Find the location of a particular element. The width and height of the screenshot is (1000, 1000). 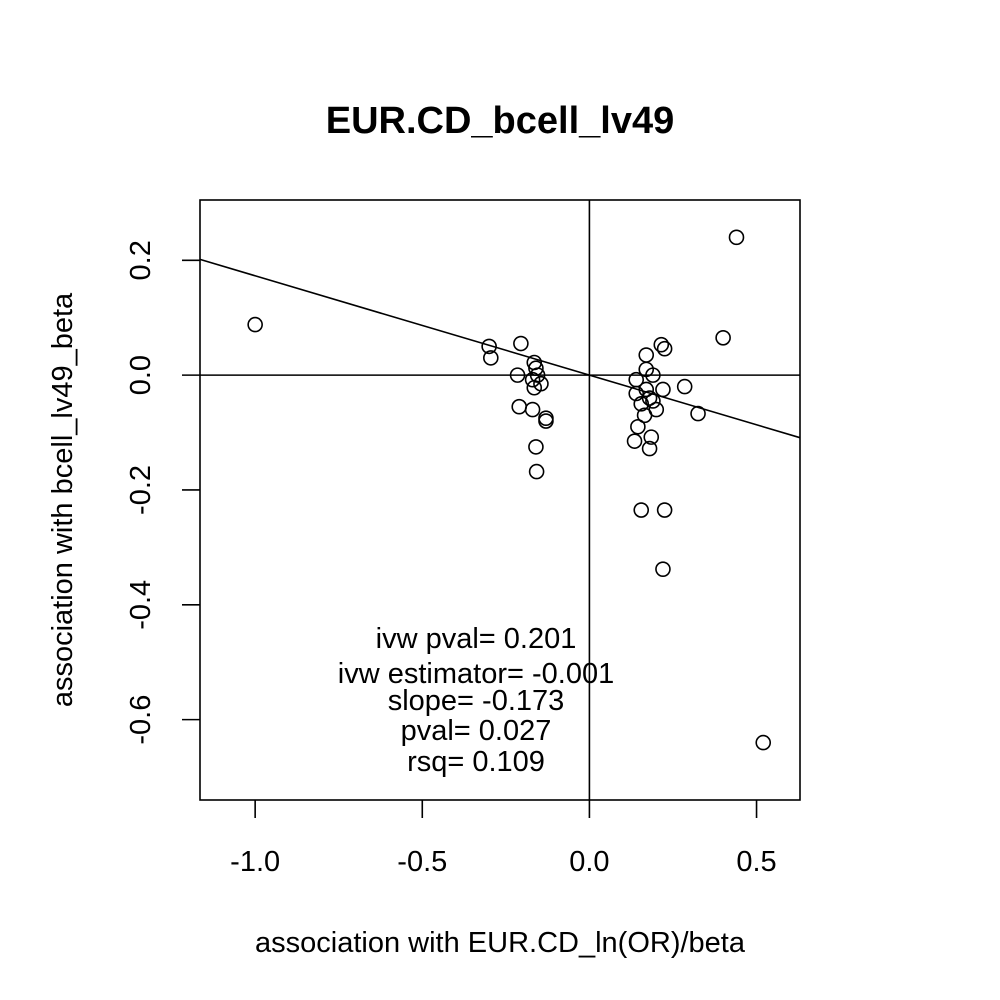

x-tick-label: -1.0 is located at coordinates (255, 862).